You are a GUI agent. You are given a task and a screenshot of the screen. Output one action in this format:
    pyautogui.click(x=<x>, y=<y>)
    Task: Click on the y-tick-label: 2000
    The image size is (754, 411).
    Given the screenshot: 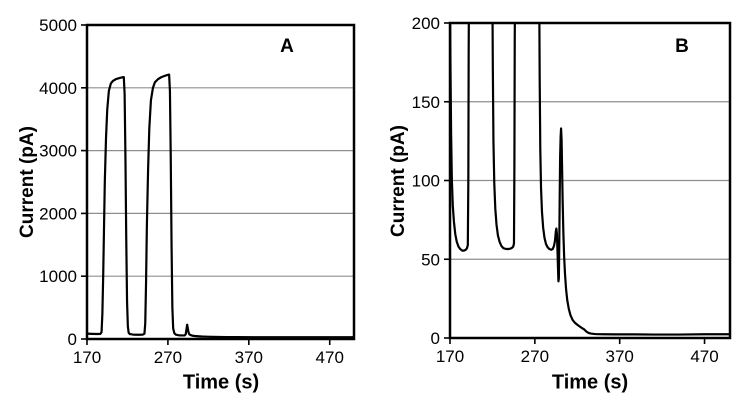 What is the action you would take?
    pyautogui.click(x=58, y=213)
    